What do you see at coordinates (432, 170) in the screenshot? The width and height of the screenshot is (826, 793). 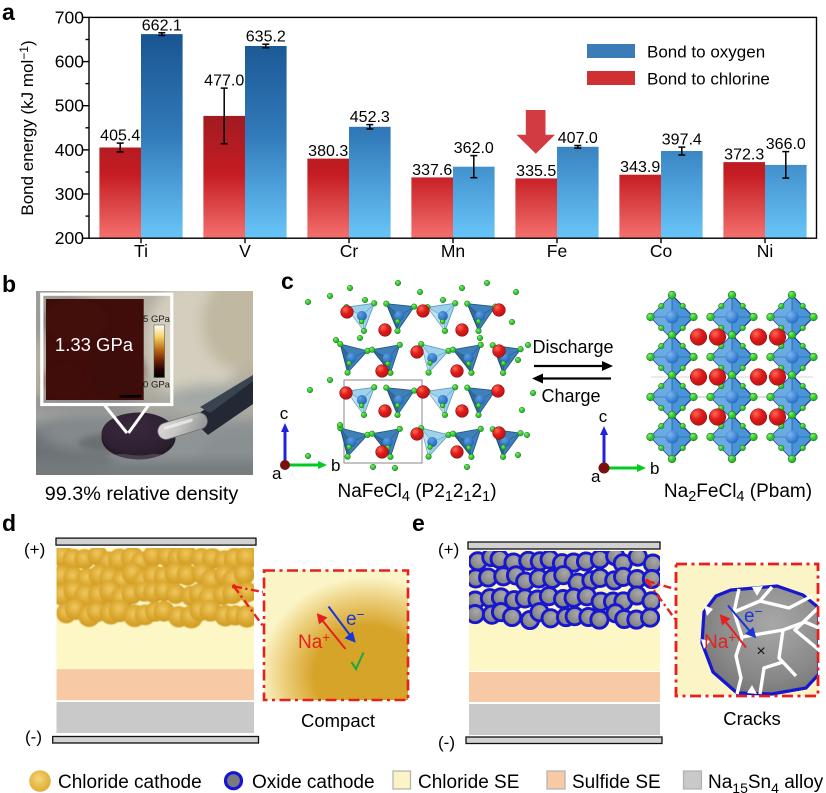 I see `svg-text: 337.6` at bounding box center [432, 170].